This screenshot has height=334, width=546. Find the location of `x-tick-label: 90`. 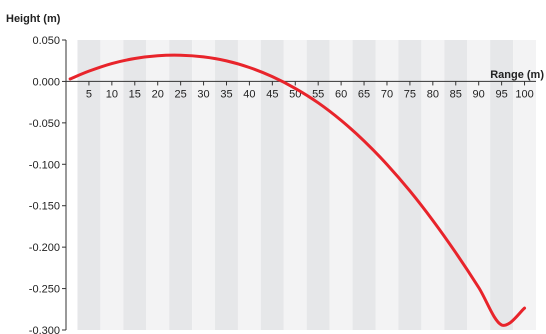

x-tick-label: 90 is located at coordinates (479, 94).